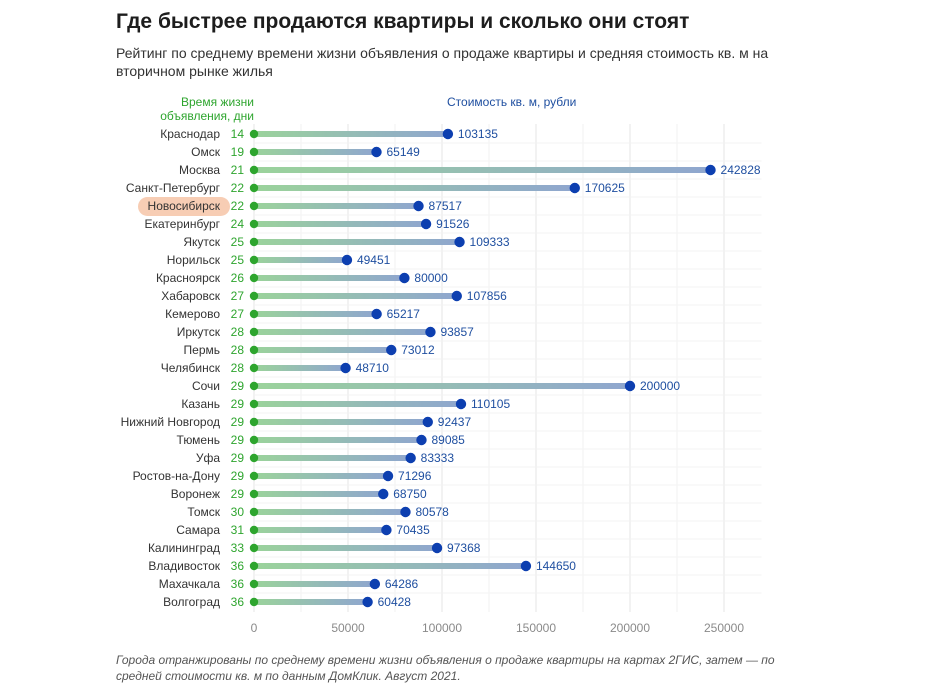 Image resolution: width=934 pixels, height=684 pixels. I want to click on chart-row: Якутск 25 109333, so click(346, 242).